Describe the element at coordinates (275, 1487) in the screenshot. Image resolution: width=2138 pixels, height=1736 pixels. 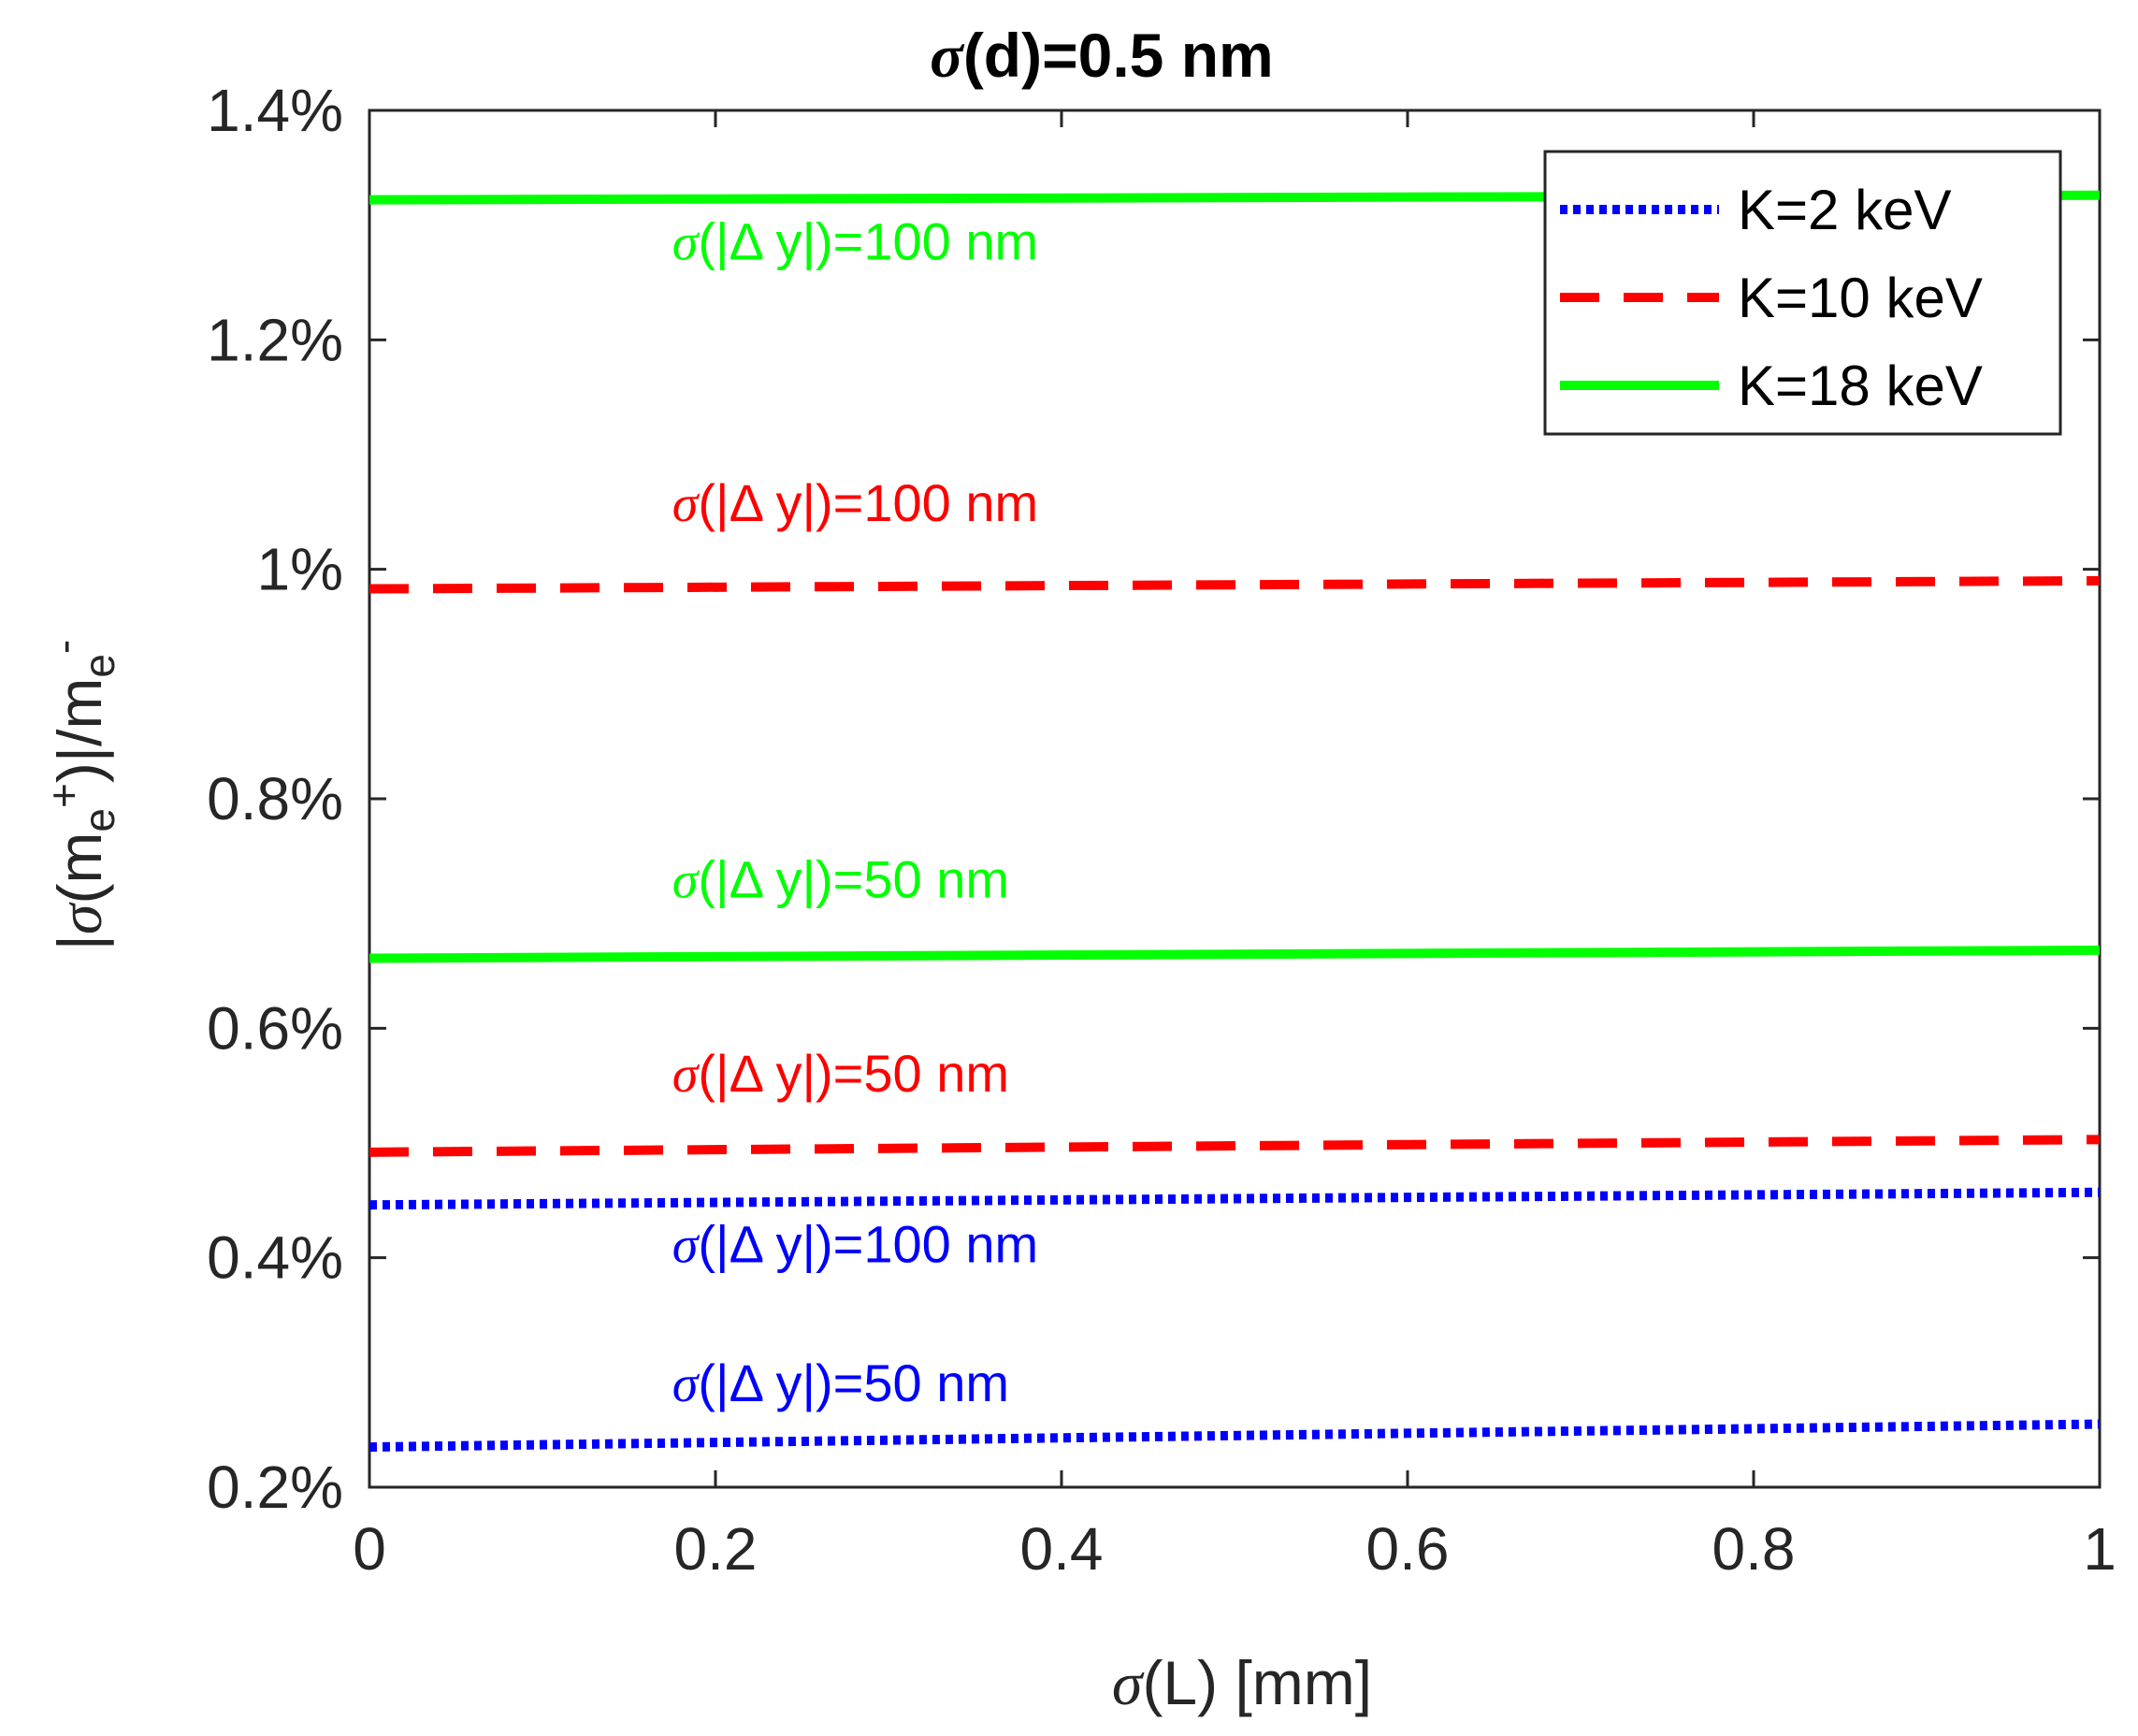
I see `y-tick-label: 0.2%` at that location.